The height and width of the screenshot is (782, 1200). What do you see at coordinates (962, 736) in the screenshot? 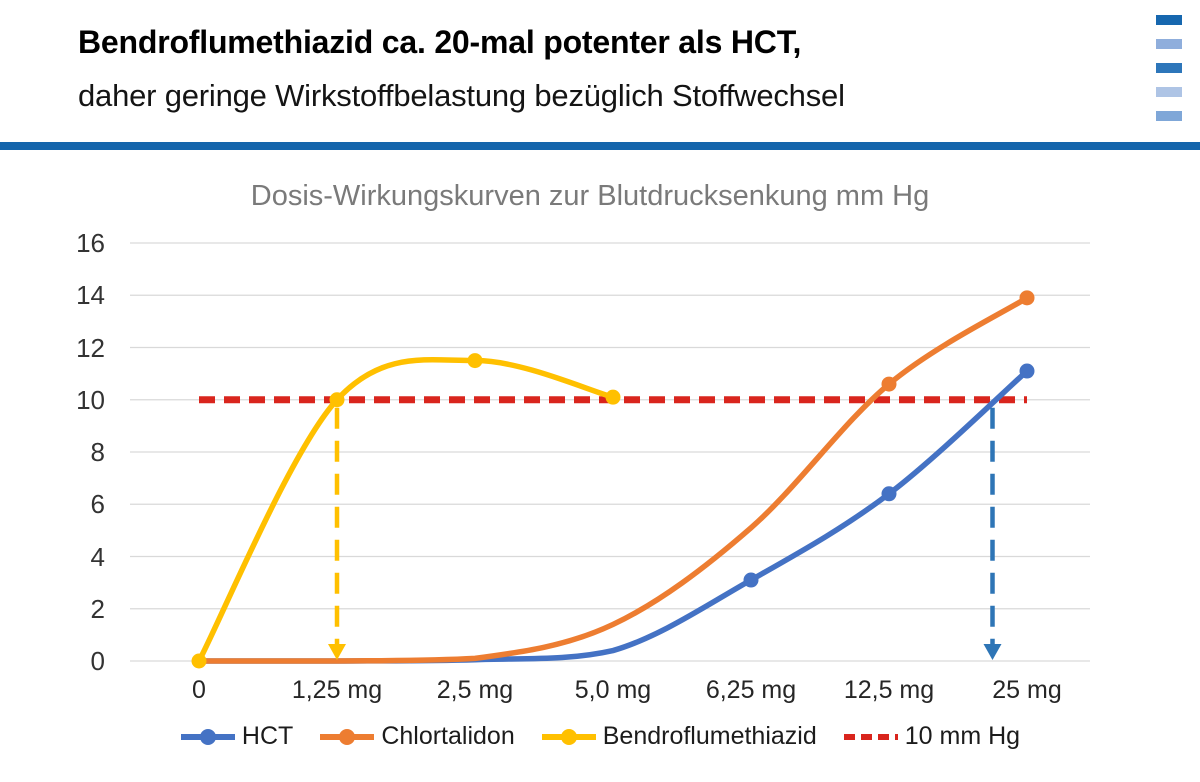
I see `legend-label: 10 mm Hg` at bounding box center [962, 736].